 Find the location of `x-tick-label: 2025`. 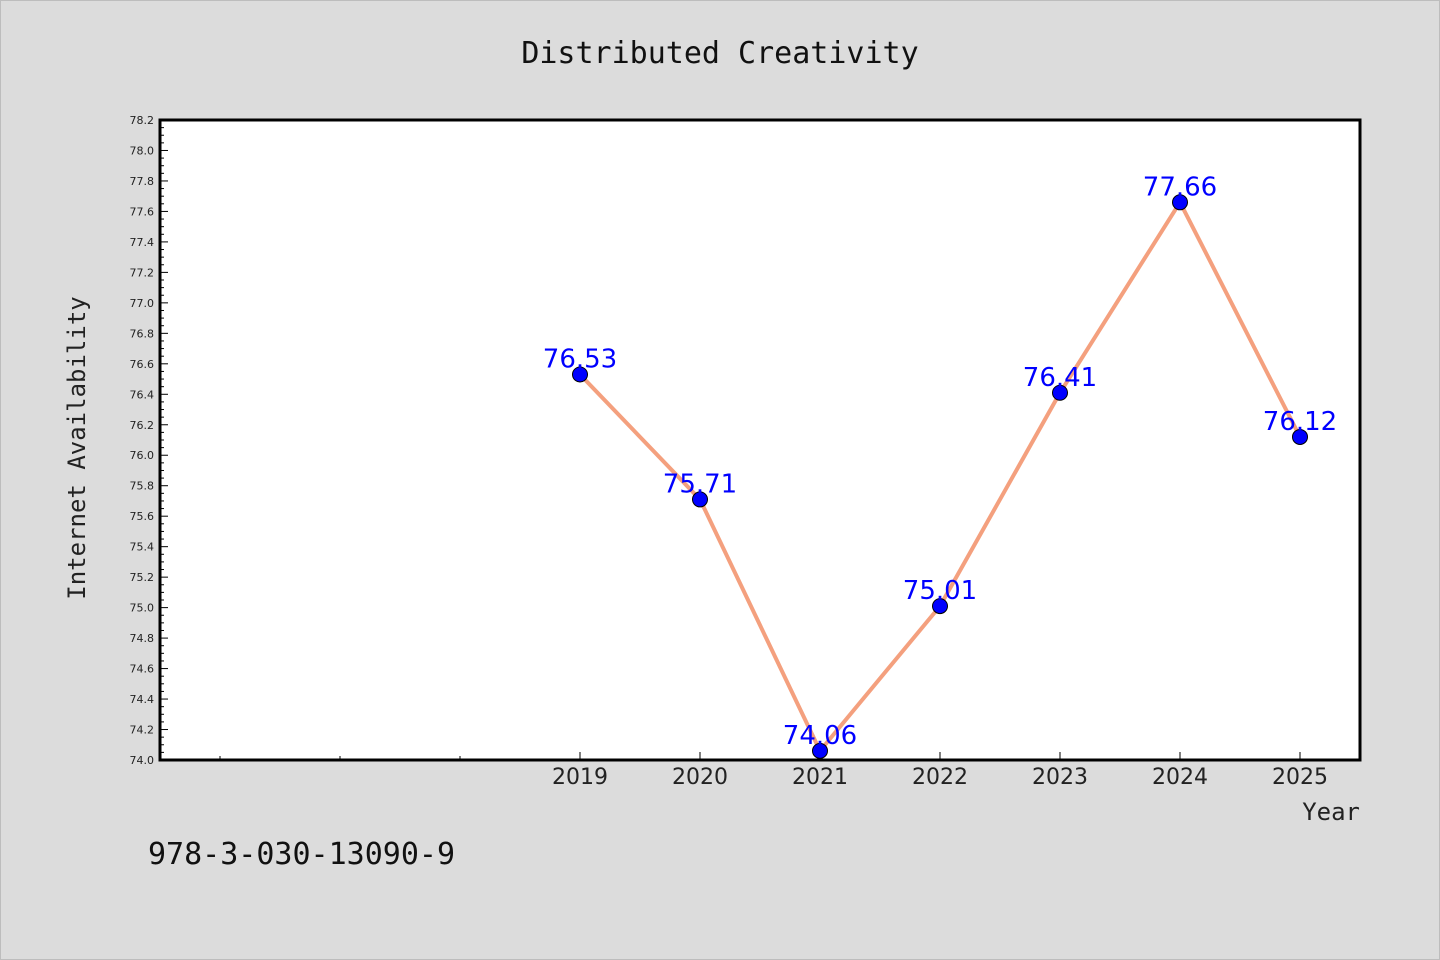

x-tick-label: 2025 is located at coordinates (1300, 777).